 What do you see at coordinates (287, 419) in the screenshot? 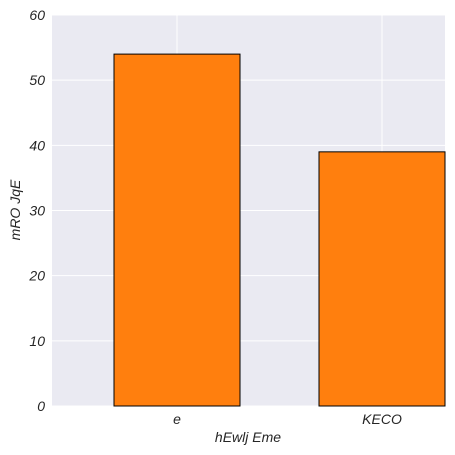
I see `x-tick-labels: e KECO` at bounding box center [287, 419].